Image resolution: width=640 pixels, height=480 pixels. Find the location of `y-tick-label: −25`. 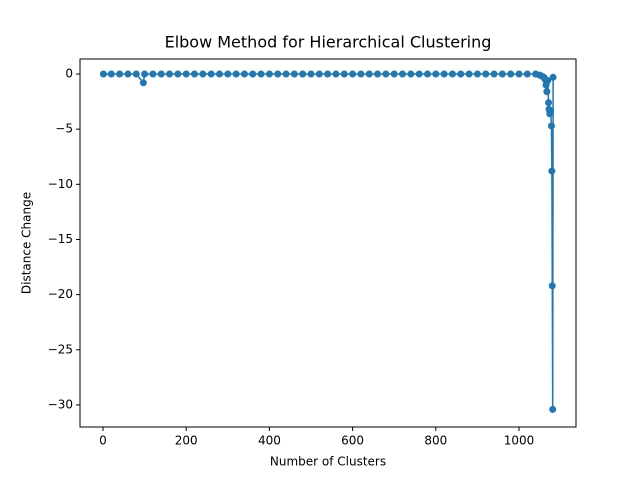

y-tick-label: −25 is located at coordinates (60, 349).